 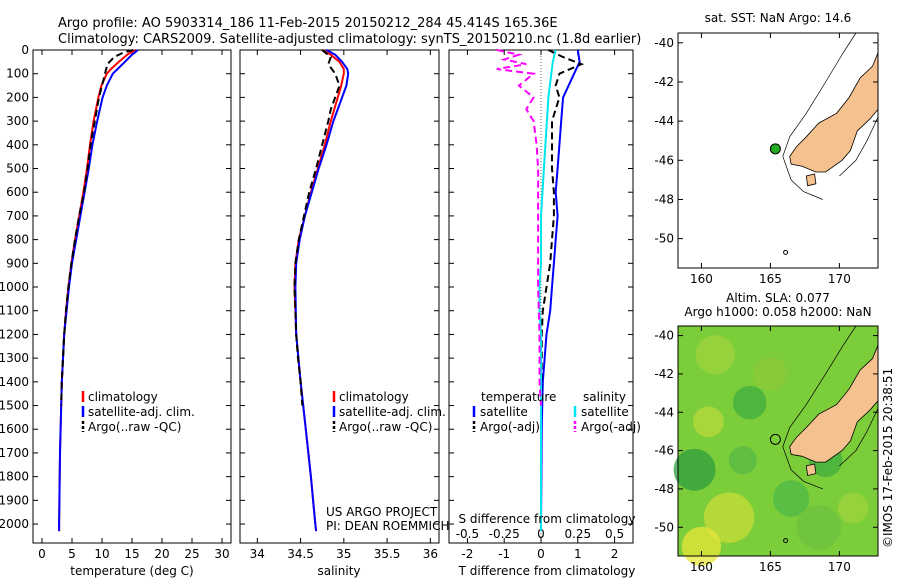 What do you see at coordinates (547, 519) in the screenshot?
I see `difference-top-xlabel: S difference from climatology` at bounding box center [547, 519].